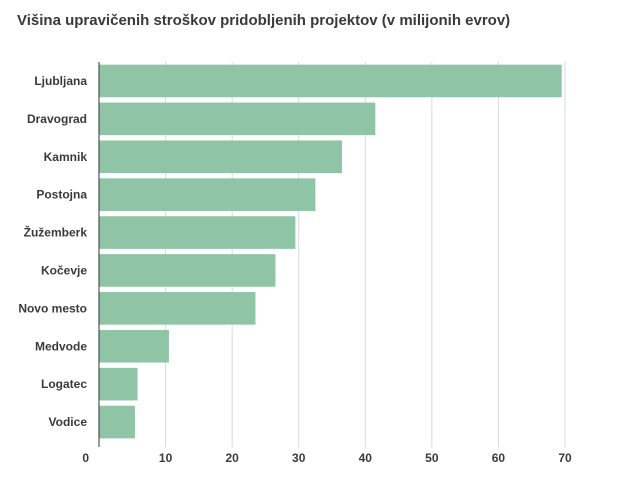 The width and height of the screenshot is (620, 493). I want to click on category-label: Žužemberk, so click(56, 232).